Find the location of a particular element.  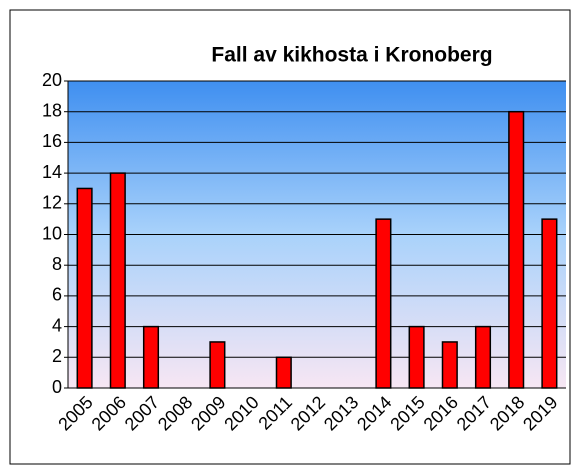

y-tick-label: 16 is located at coordinates (52, 141).